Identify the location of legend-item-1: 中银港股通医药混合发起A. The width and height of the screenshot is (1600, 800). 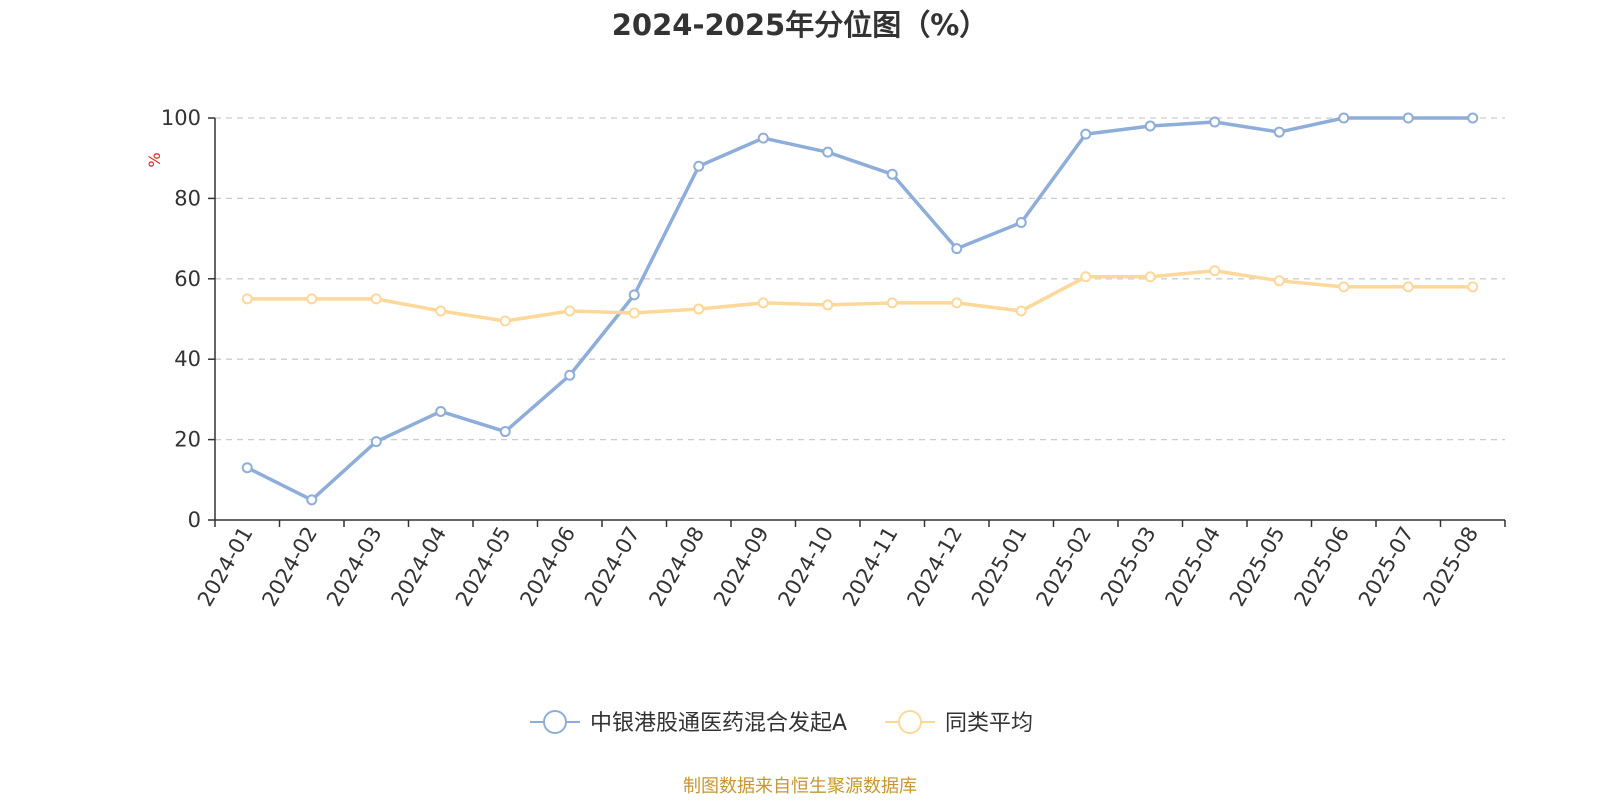
(688, 723).